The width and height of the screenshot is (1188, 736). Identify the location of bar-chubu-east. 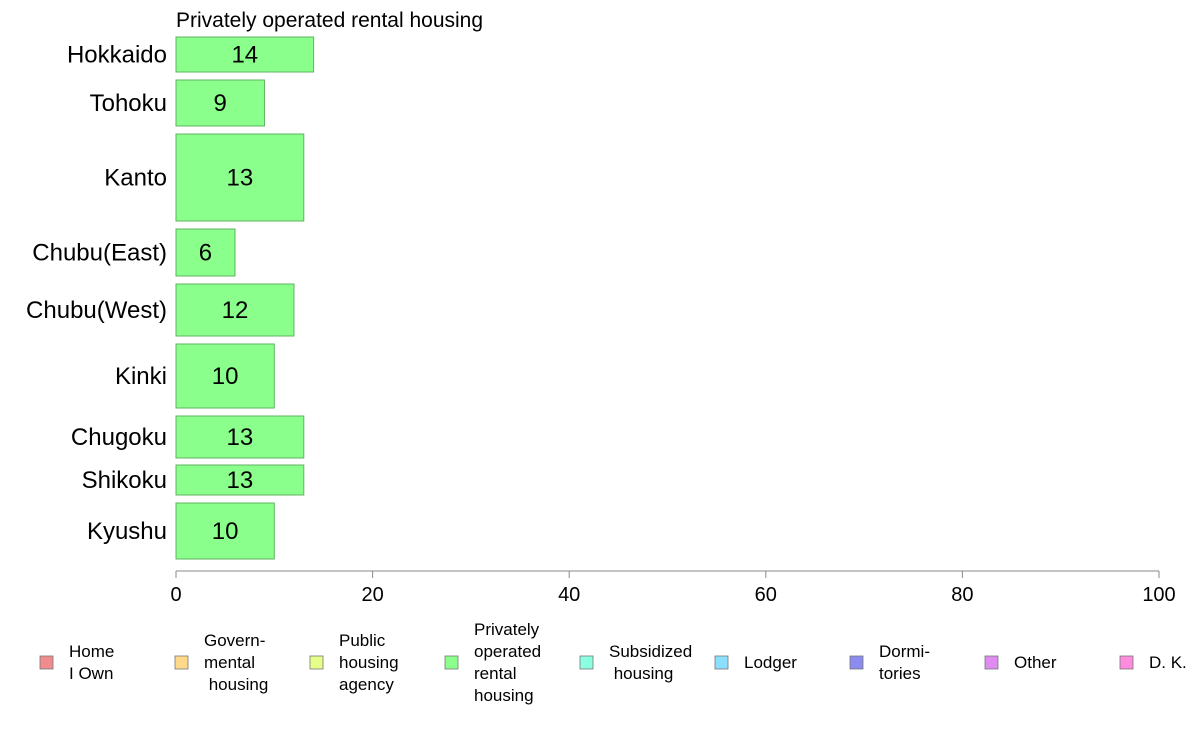
(205, 252).